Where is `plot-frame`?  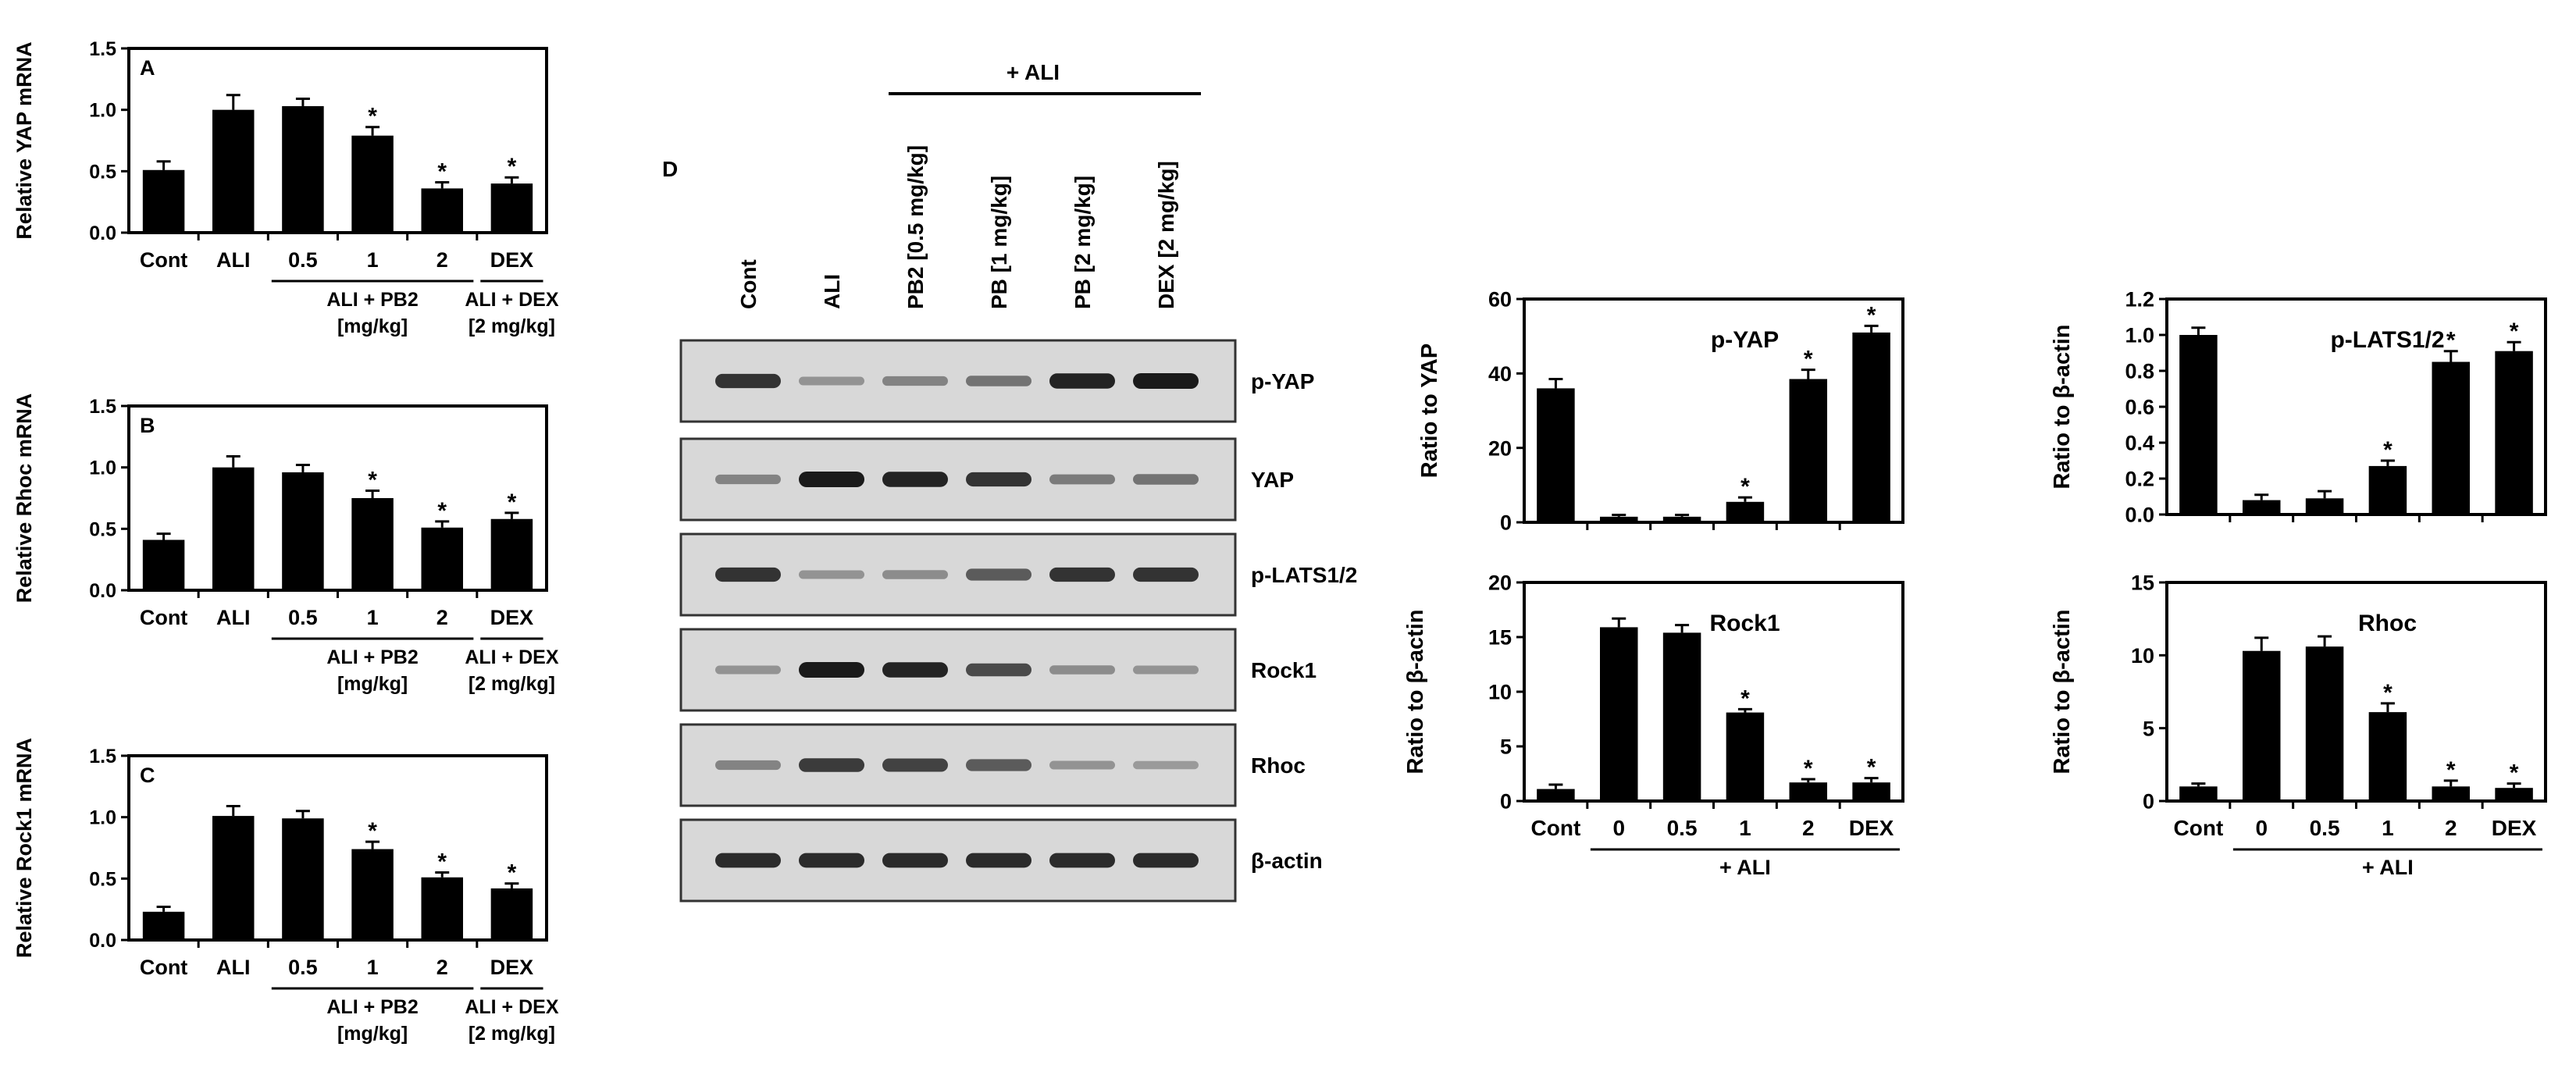
plot-frame is located at coordinates (337, 848).